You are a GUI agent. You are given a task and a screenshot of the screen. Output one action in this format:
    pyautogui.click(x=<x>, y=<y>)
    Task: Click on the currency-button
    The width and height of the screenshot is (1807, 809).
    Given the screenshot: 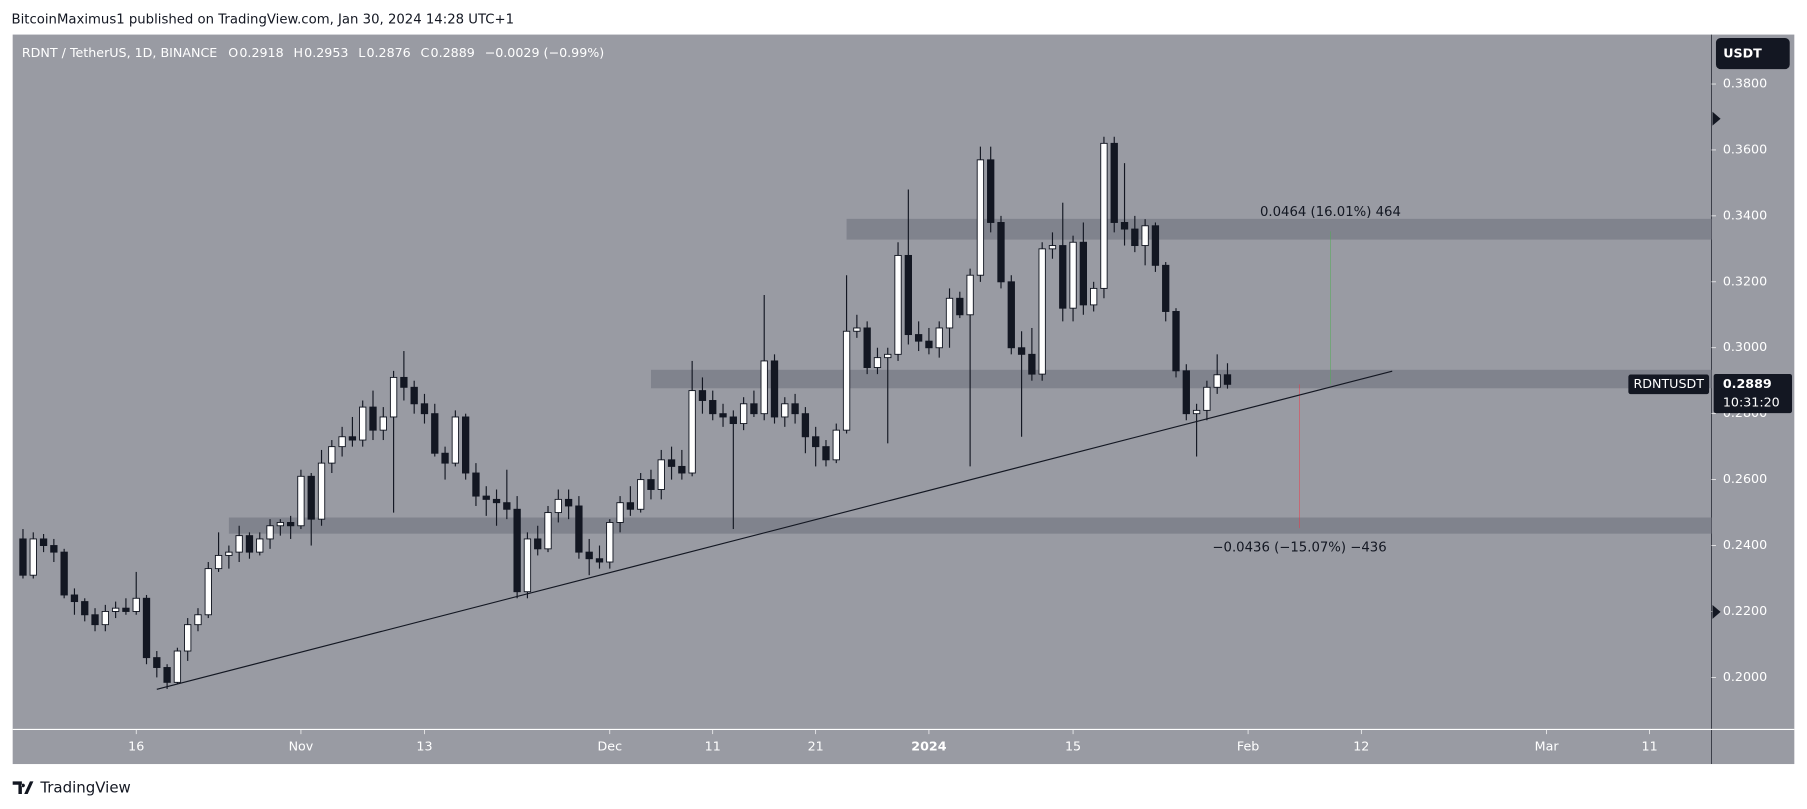 What is the action you would take?
    pyautogui.click(x=1752, y=54)
    